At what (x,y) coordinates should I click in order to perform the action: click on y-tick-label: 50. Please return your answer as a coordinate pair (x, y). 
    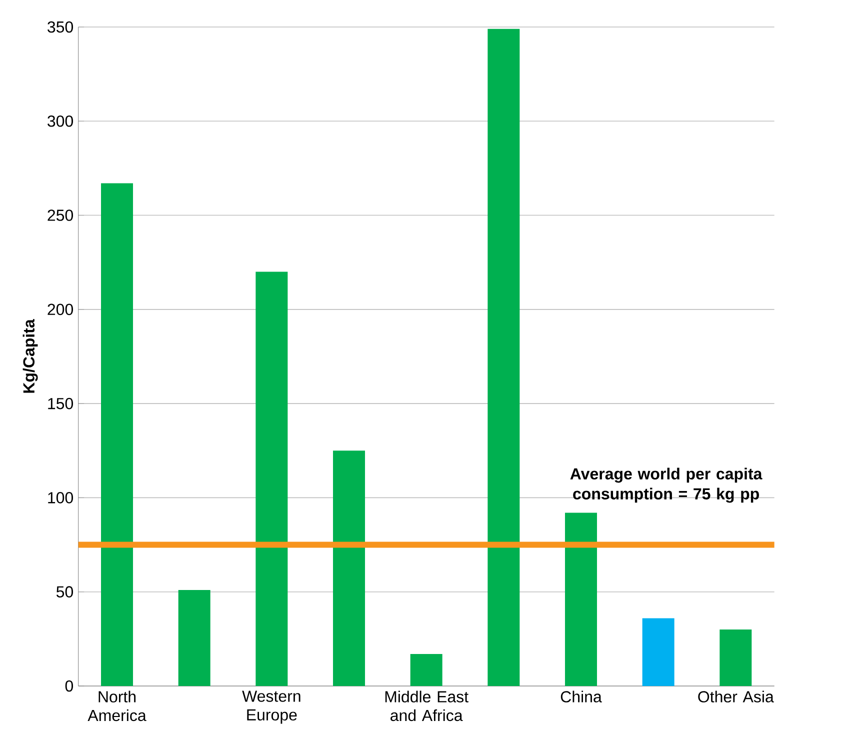
    Looking at the image, I should click on (65, 592).